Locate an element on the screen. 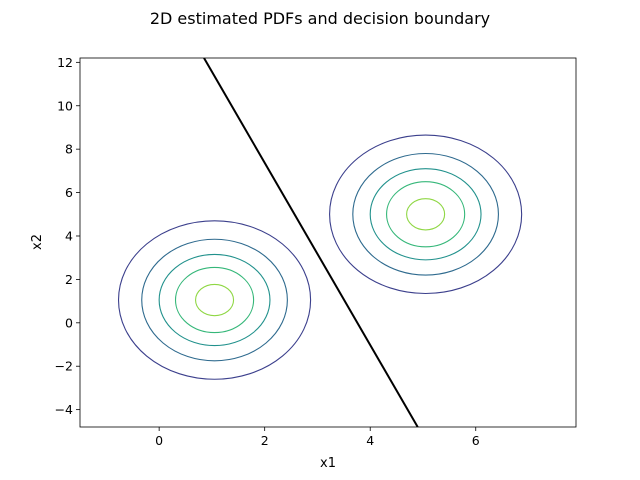 The height and width of the screenshot is (480, 640). y-tick-label: −2 is located at coordinates (64, 366).